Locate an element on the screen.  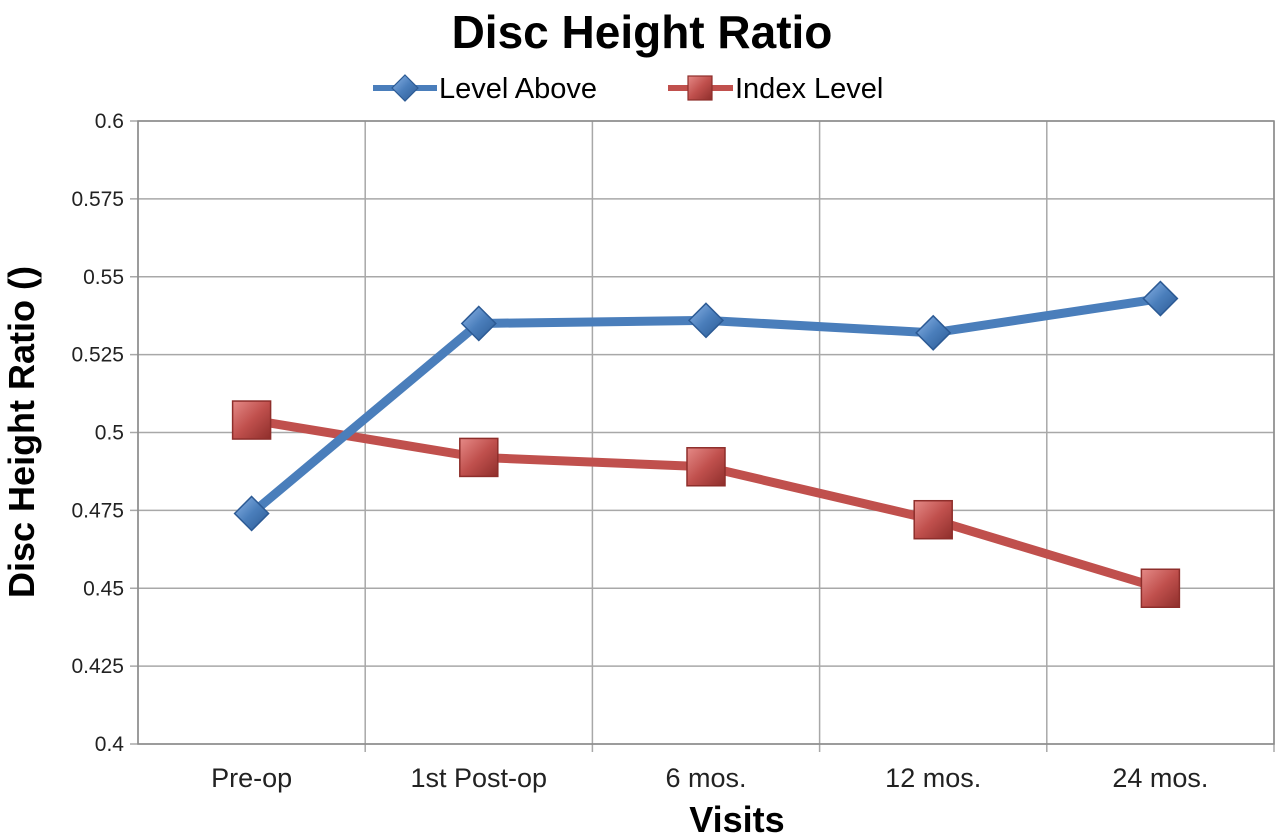
y-tick-label: 0.55 is located at coordinates (103, 277).